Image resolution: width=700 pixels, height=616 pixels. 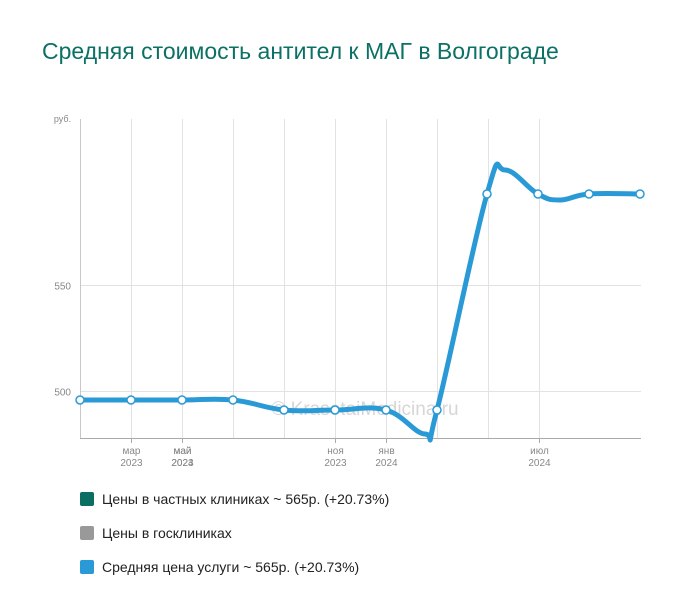 I want to click on x-tick-label-month: янв, so click(x=386, y=451).